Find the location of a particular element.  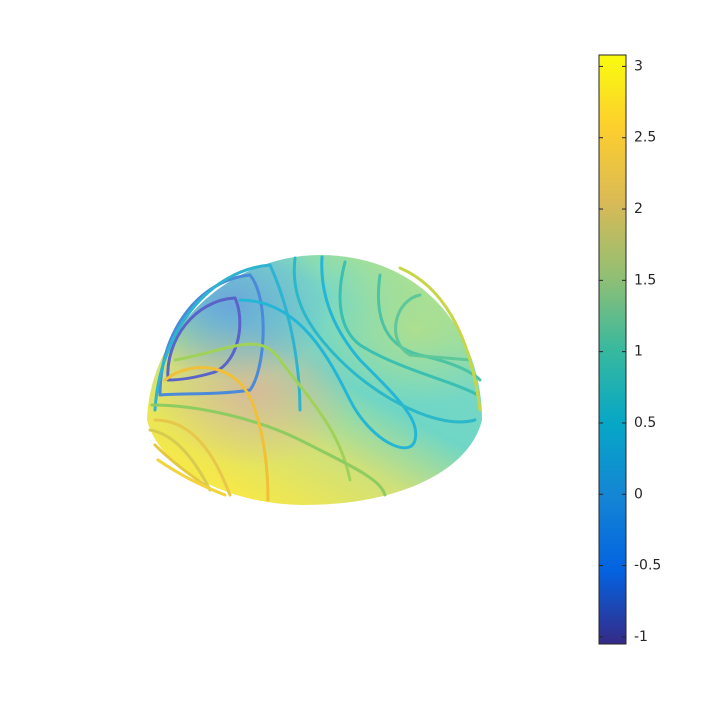

colorbar-tick-label: -1 is located at coordinates (641, 637).